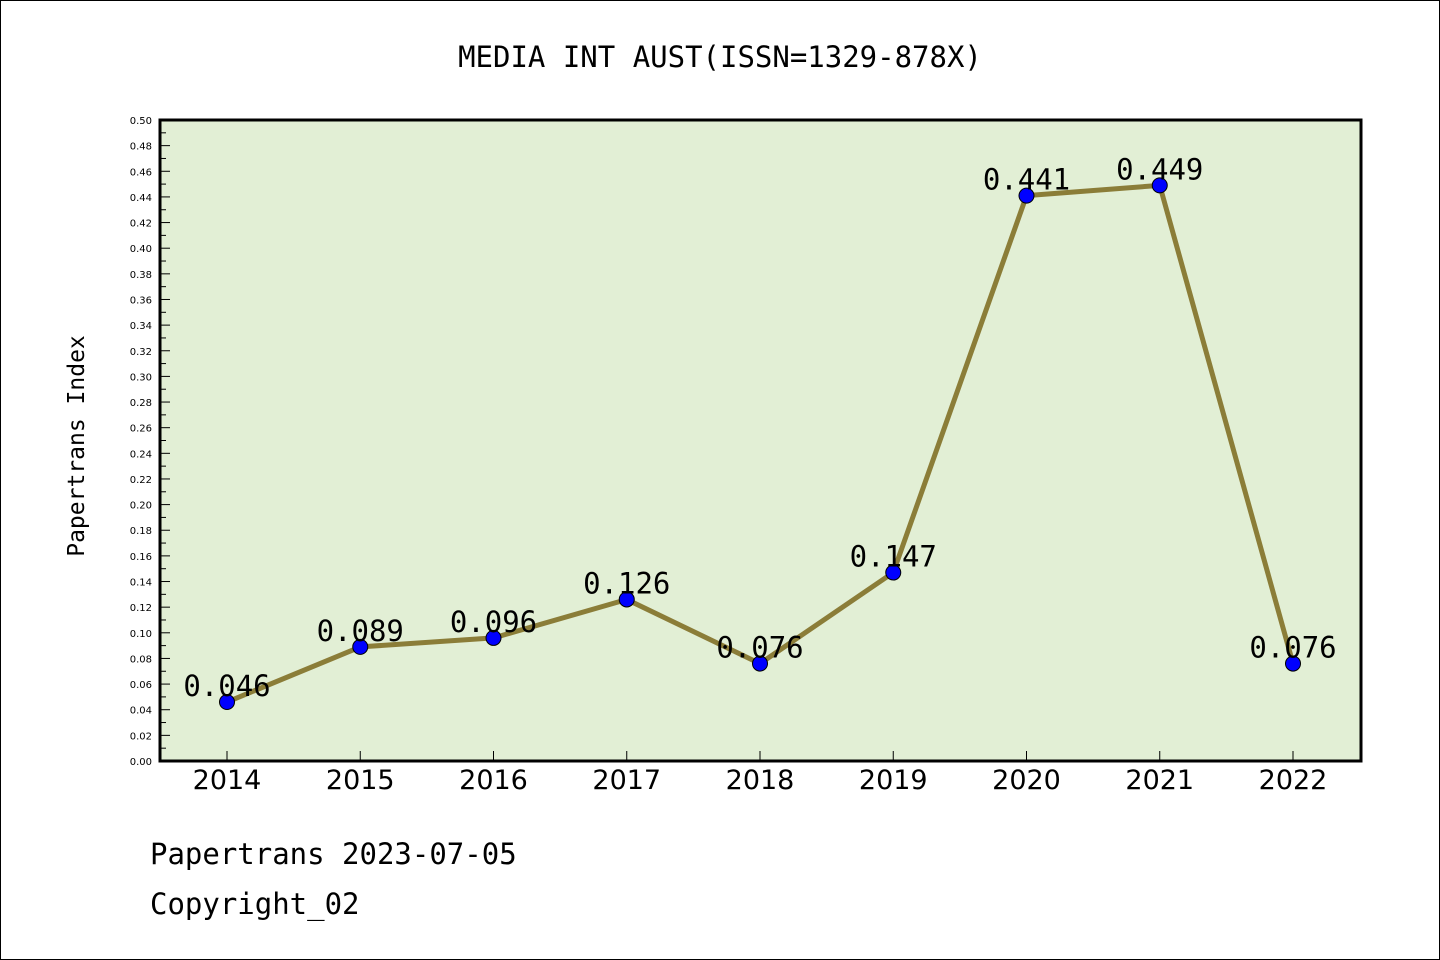  Describe the element at coordinates (1026, 195) in the screenshot. I see `data-point-2020` at that location.